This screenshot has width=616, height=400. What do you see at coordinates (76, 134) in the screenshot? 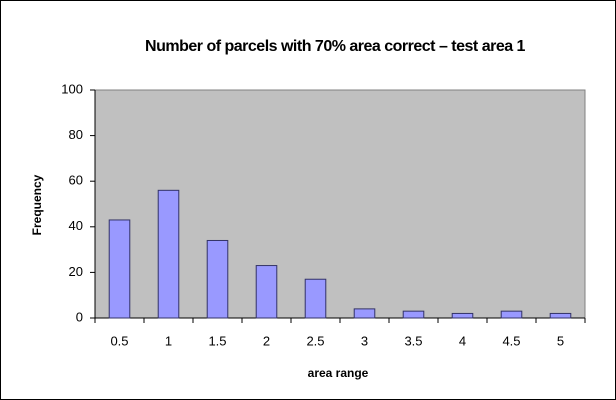
I see `y-tick-label: 80` at bounding box center [76, 134].